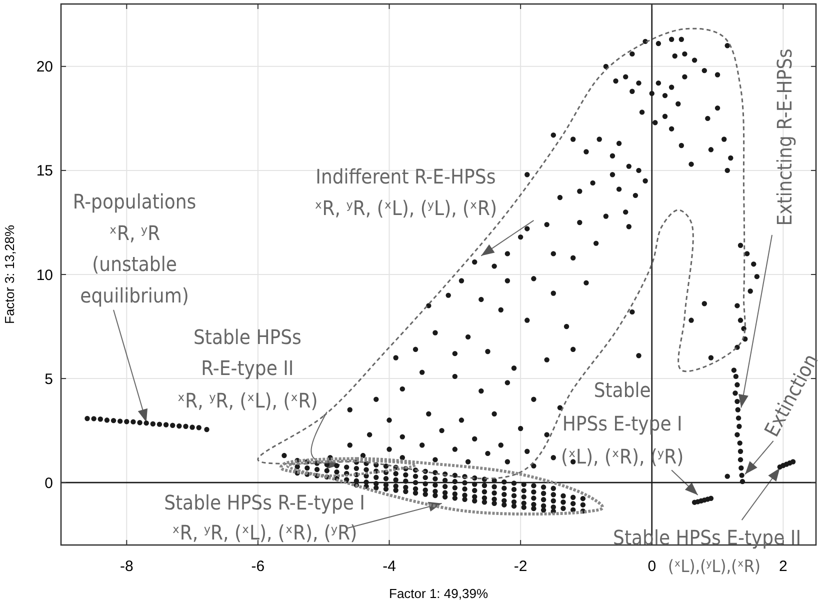  What do you see at coordinates (248, 336) in the screenshot?
I see `annotation: Stable HPSs` at bounding box center [248, 336].